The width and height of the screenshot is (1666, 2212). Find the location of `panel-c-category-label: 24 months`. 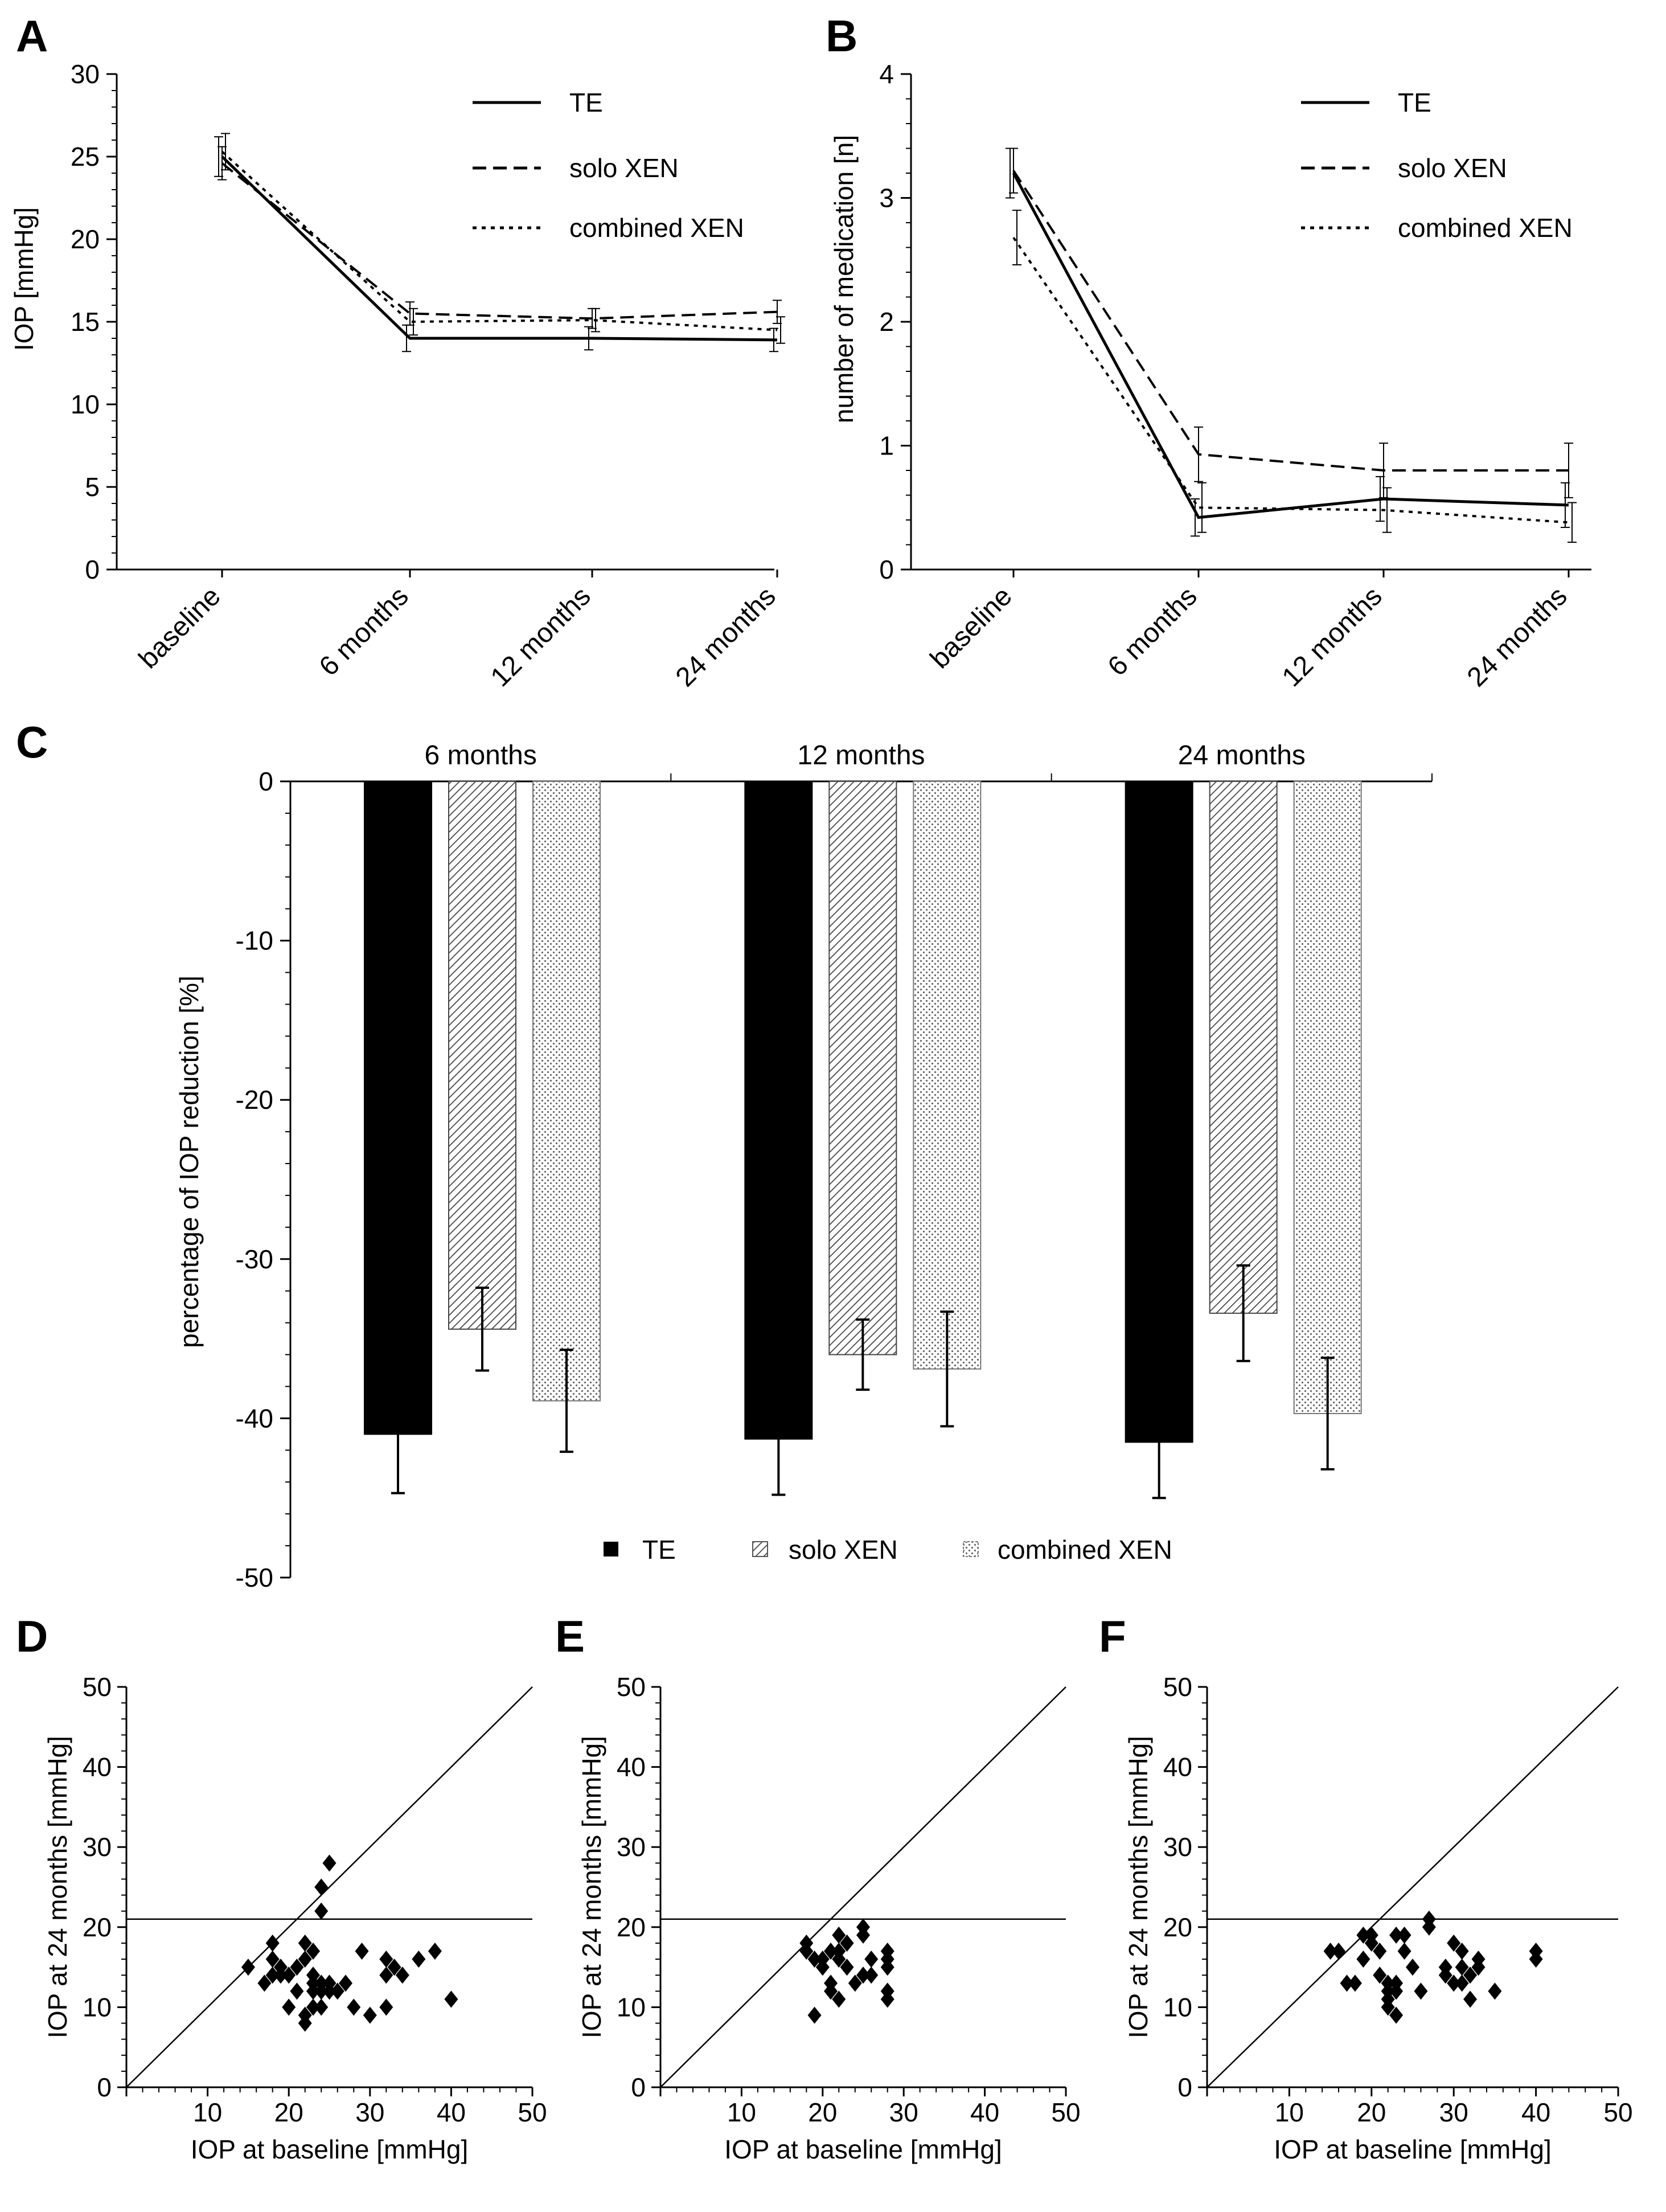

panel-c-category-label: 24 months is located at coordinates (1242, 755).